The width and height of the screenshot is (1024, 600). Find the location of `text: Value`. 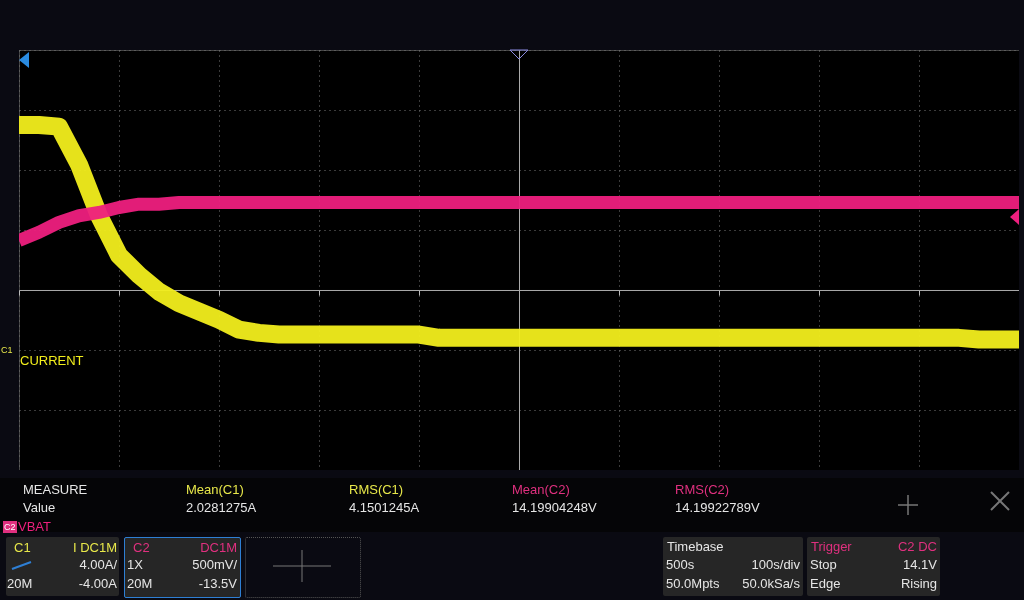

text: Value is located at coordinates (39, 508).